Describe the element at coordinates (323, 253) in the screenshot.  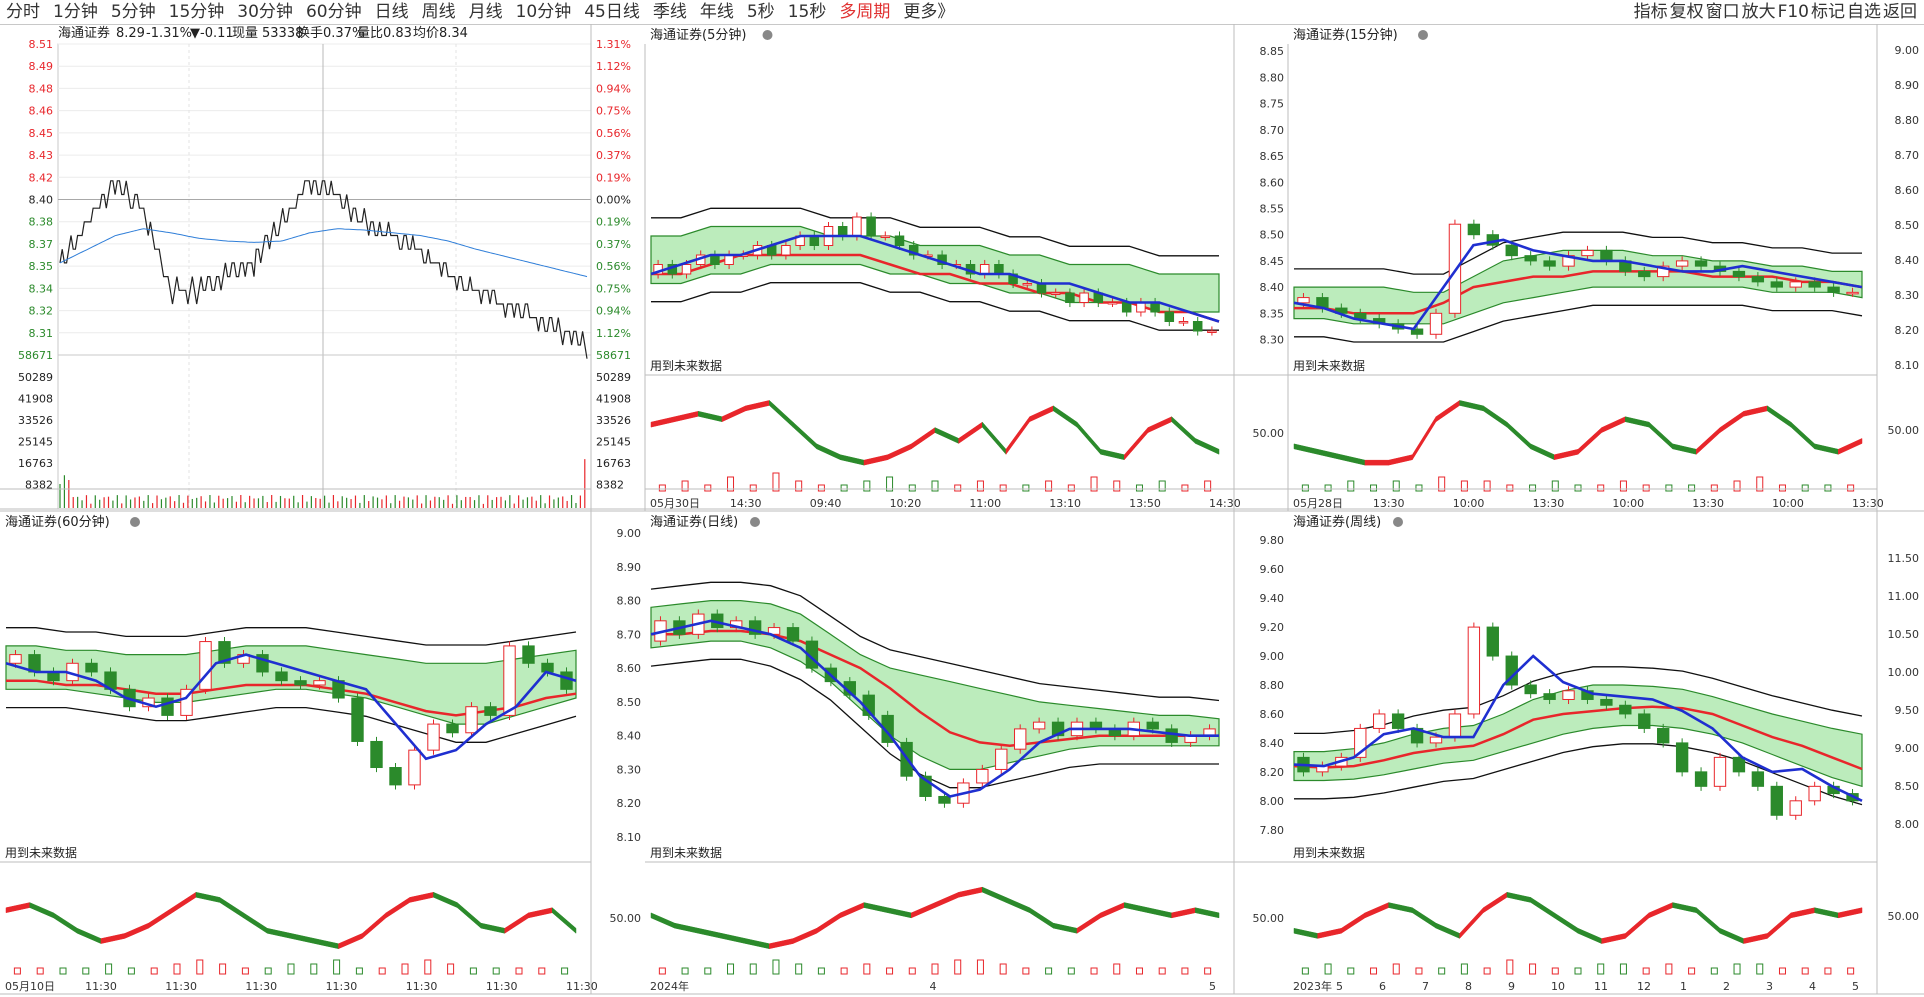
I see `intraday-avg-line` at that location.